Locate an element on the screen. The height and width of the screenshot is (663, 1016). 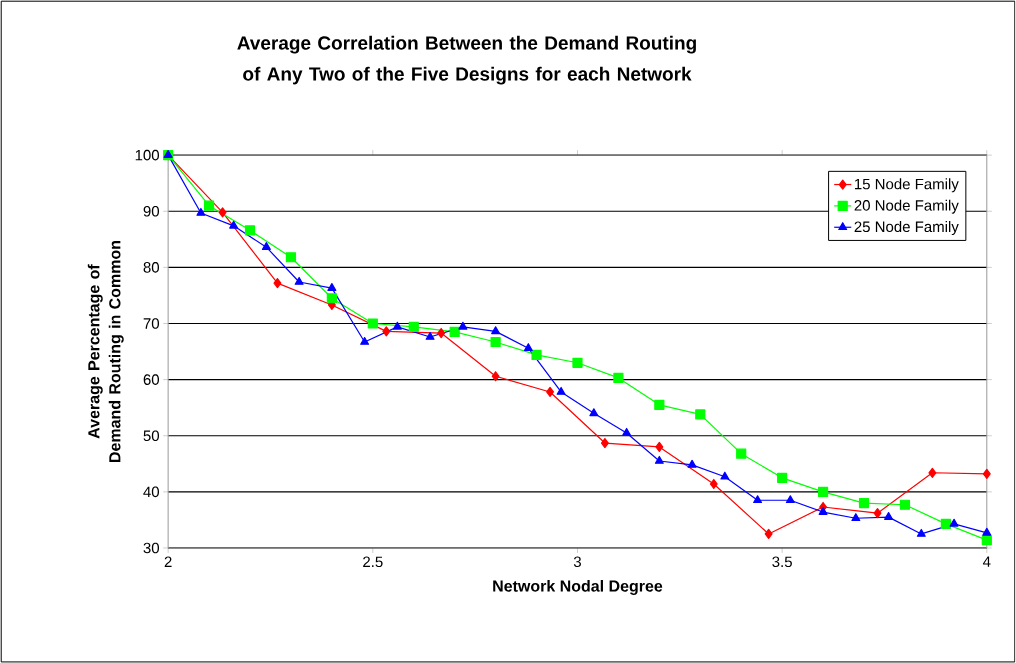
x-tick-label: 2 is located at coordinates (168, 561).